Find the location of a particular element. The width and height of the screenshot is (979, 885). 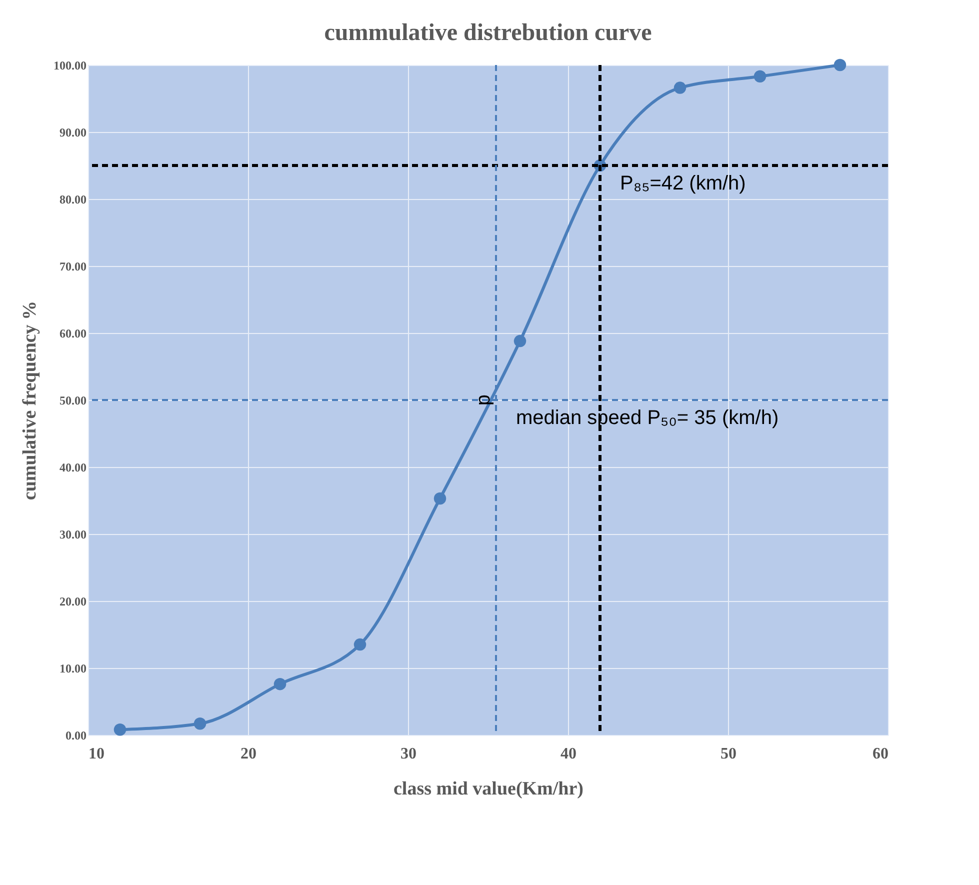

y-tick-label: 80.00 is located at coordinates (73, 199).